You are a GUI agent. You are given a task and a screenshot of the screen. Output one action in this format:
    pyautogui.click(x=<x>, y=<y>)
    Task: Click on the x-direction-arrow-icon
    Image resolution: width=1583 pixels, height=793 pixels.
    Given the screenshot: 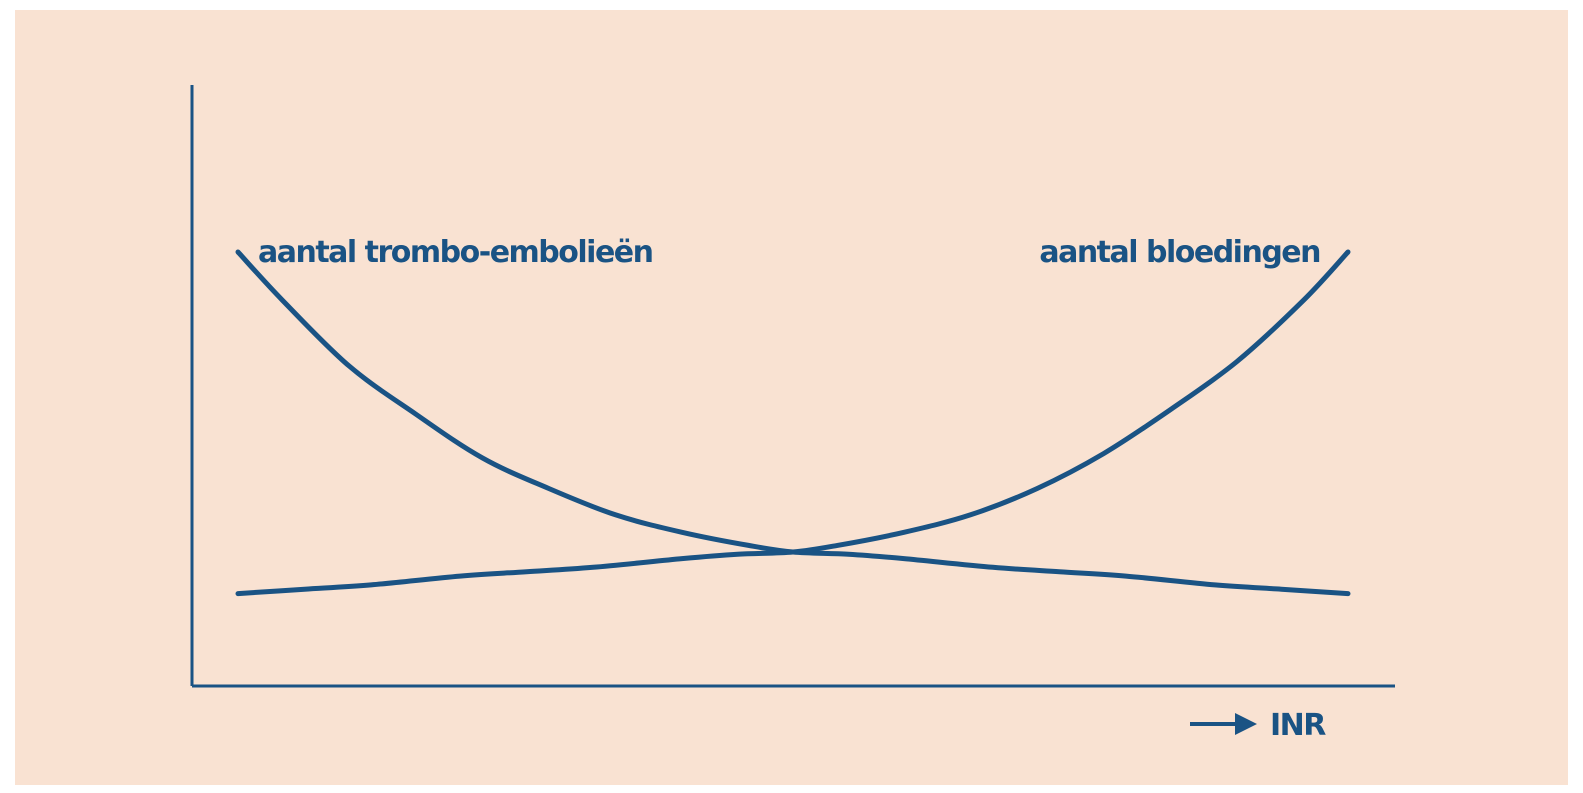 What is the action you would take?
    pyautogui.click(x=1223, y=724)
    